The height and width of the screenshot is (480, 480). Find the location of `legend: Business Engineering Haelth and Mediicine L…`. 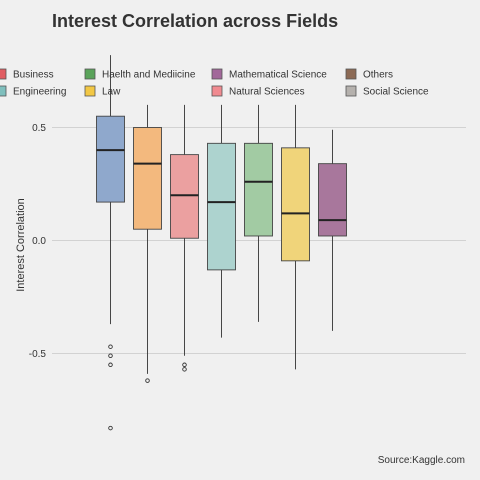

legend: Business Engineering Haelth and Mediicine L… is located at coordinates (214, 83).